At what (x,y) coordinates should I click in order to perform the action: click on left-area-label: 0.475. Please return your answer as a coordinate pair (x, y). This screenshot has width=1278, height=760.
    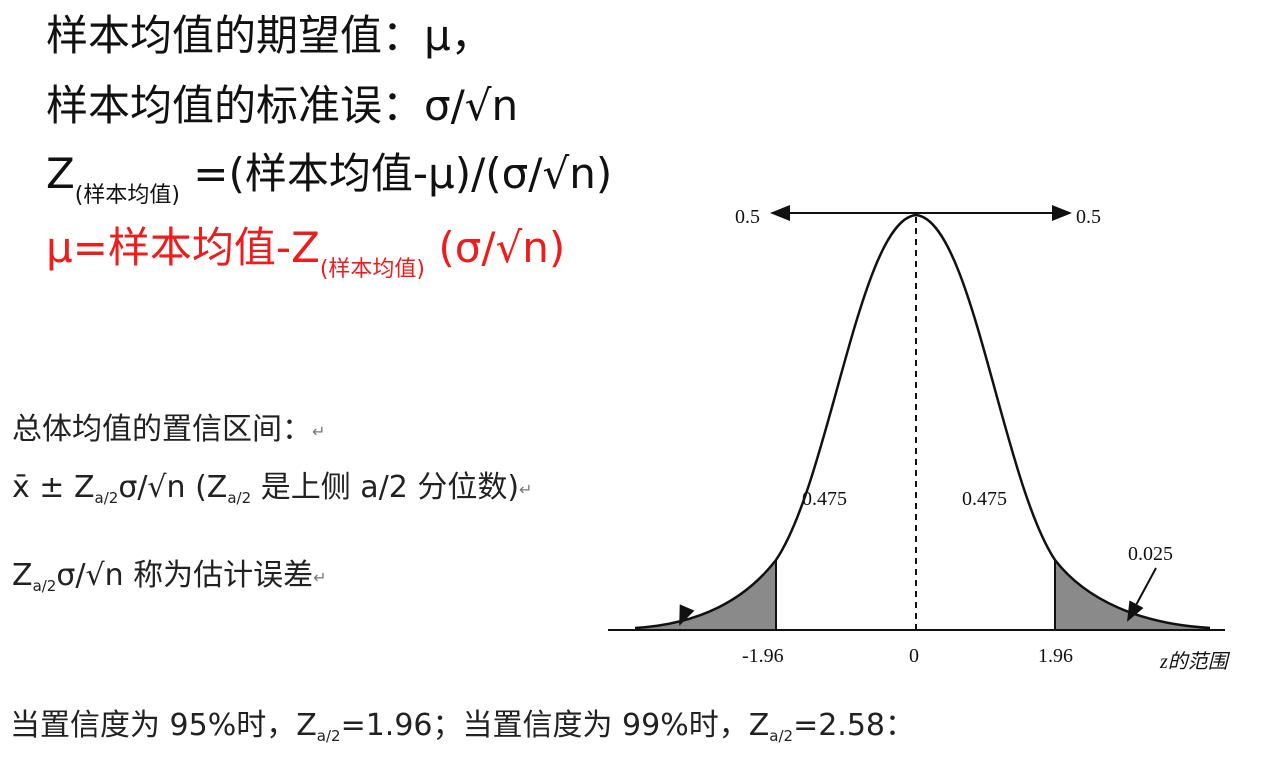
    Looking at the image, I should click on (824, 499).